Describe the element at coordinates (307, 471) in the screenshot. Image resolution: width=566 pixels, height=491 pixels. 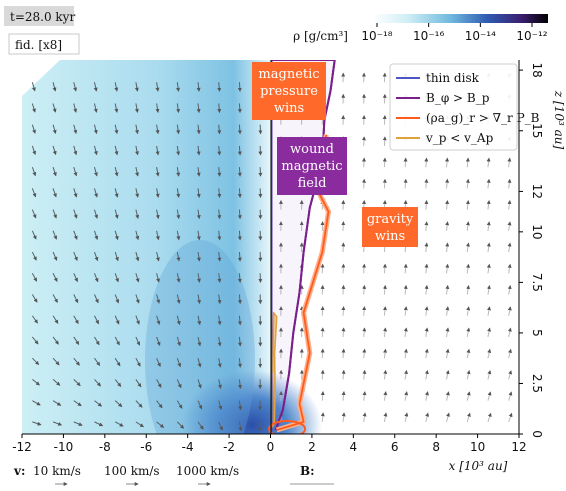
I see `field-key-label: B:` at that location.